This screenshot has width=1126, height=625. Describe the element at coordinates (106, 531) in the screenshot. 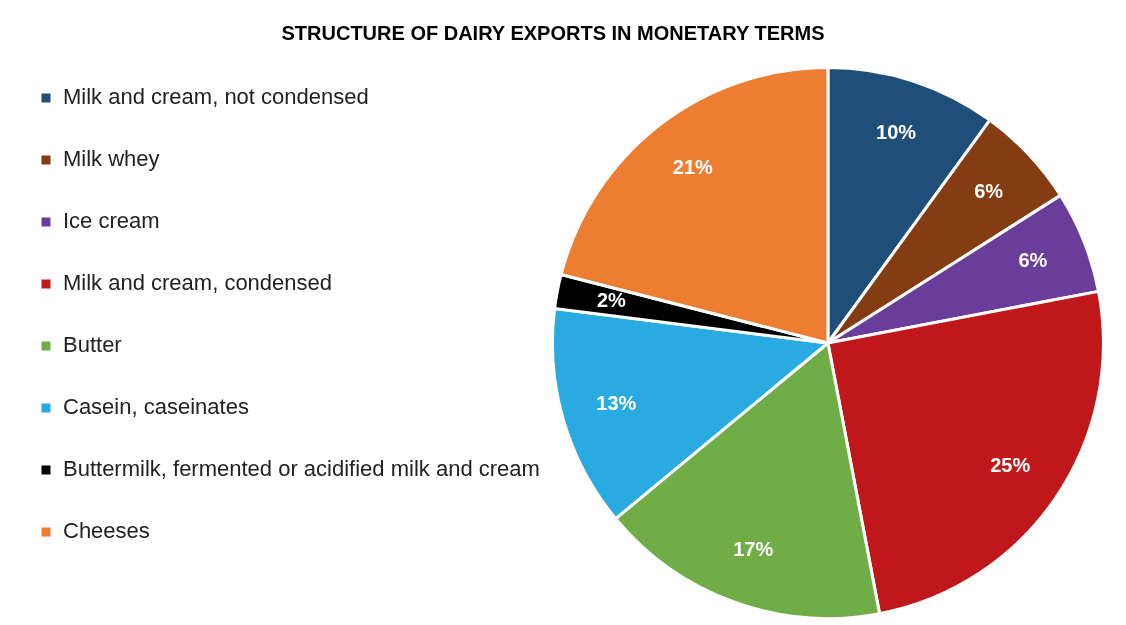

I see `legend-label: Cheeses` at that location.